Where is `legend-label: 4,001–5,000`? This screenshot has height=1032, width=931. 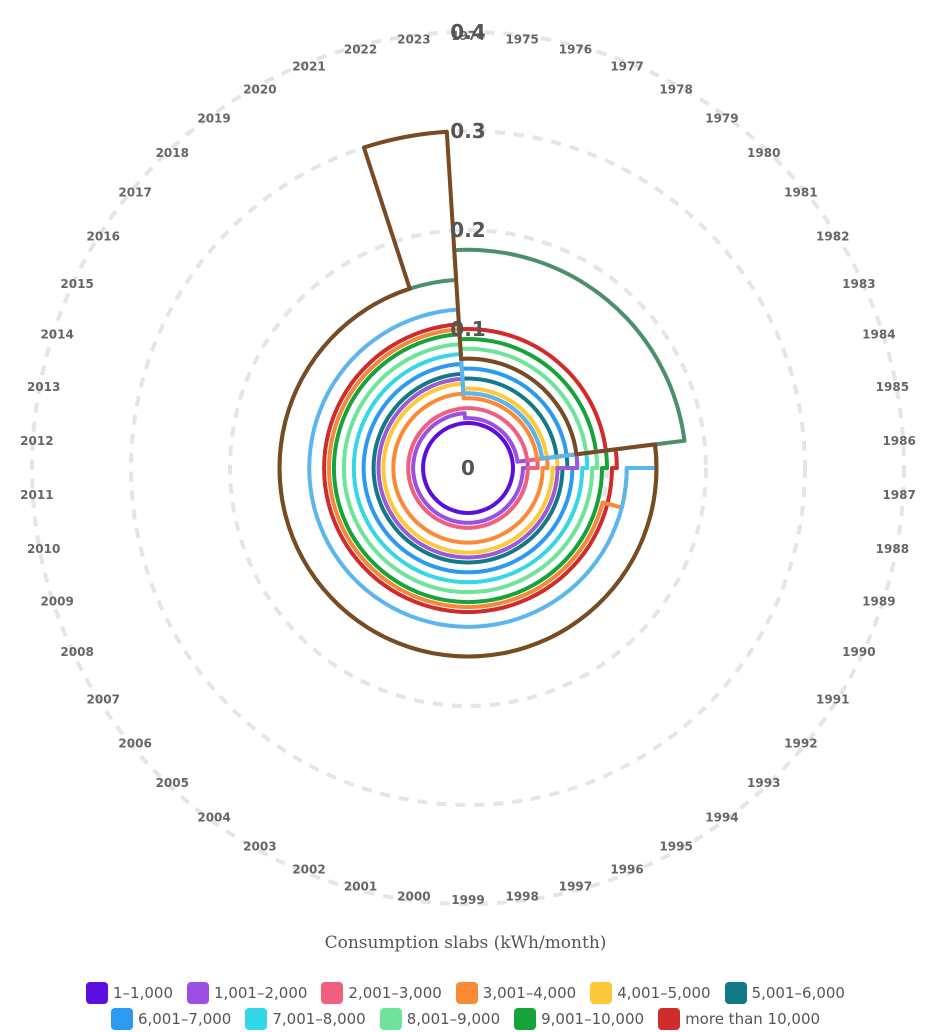
legend-label: 4,001–5,000 is located at coordinates (664, 993).